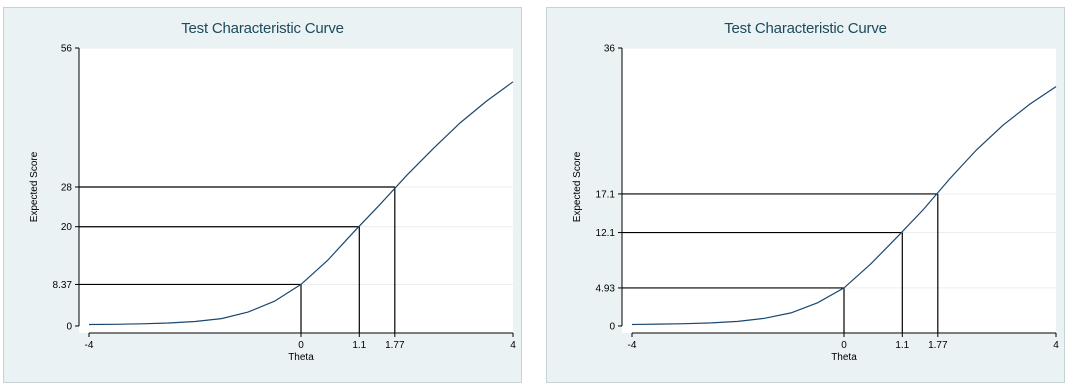  Describe the element at coordinates (606, 194) in the screenshot. I see `y-tick-label: 17.1` at that location.